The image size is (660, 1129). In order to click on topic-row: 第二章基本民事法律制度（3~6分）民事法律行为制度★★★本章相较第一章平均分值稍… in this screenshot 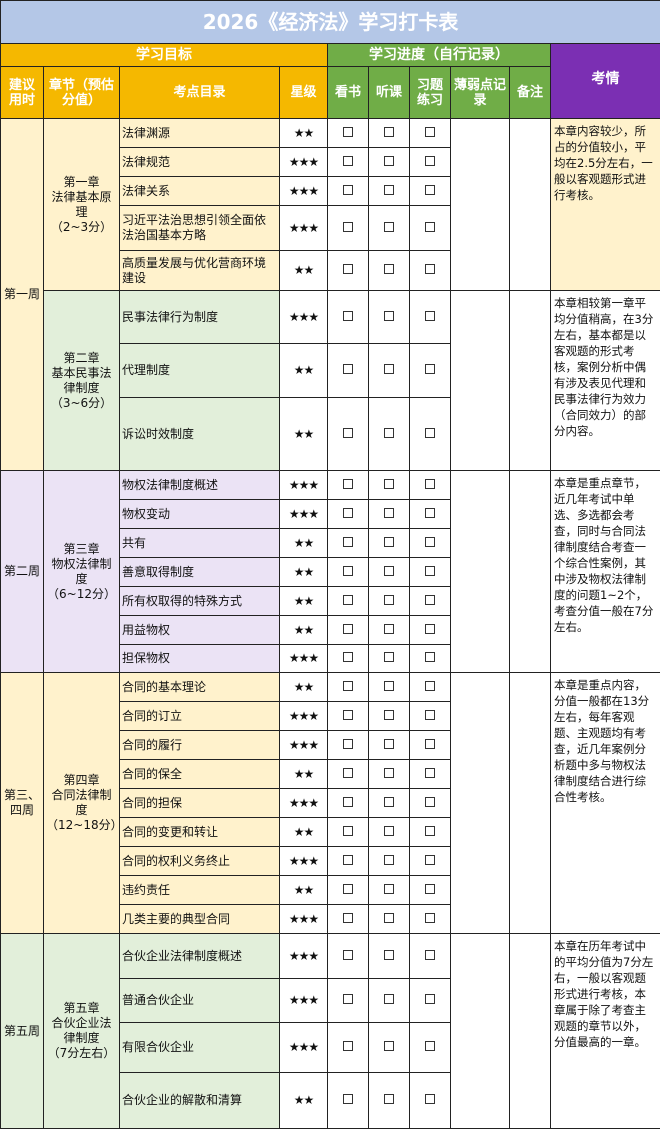, I will do `click(330, 317)`.